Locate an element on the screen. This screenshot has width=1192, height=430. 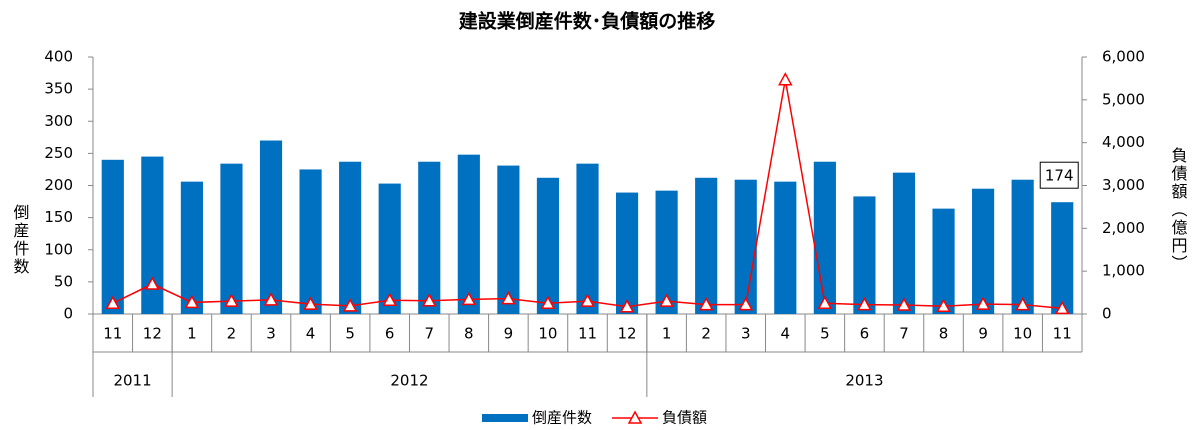
x-group-label: 2011 is located at coordinates (132, 381).